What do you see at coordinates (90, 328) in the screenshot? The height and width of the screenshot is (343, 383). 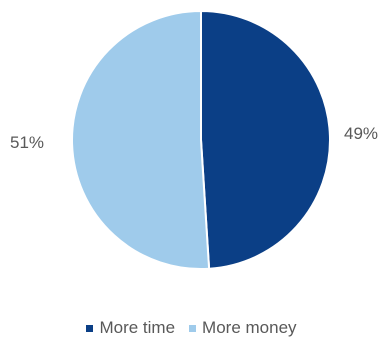 I see `legend-swatch-more-time` at bounding box center [90, 328].